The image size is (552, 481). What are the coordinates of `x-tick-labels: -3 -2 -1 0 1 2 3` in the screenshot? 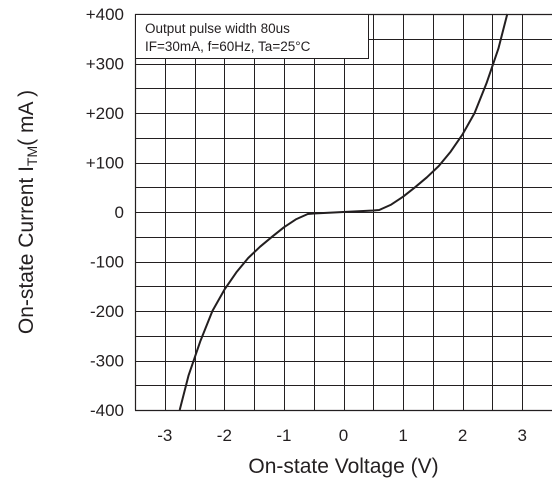 It's located at (342, 435).